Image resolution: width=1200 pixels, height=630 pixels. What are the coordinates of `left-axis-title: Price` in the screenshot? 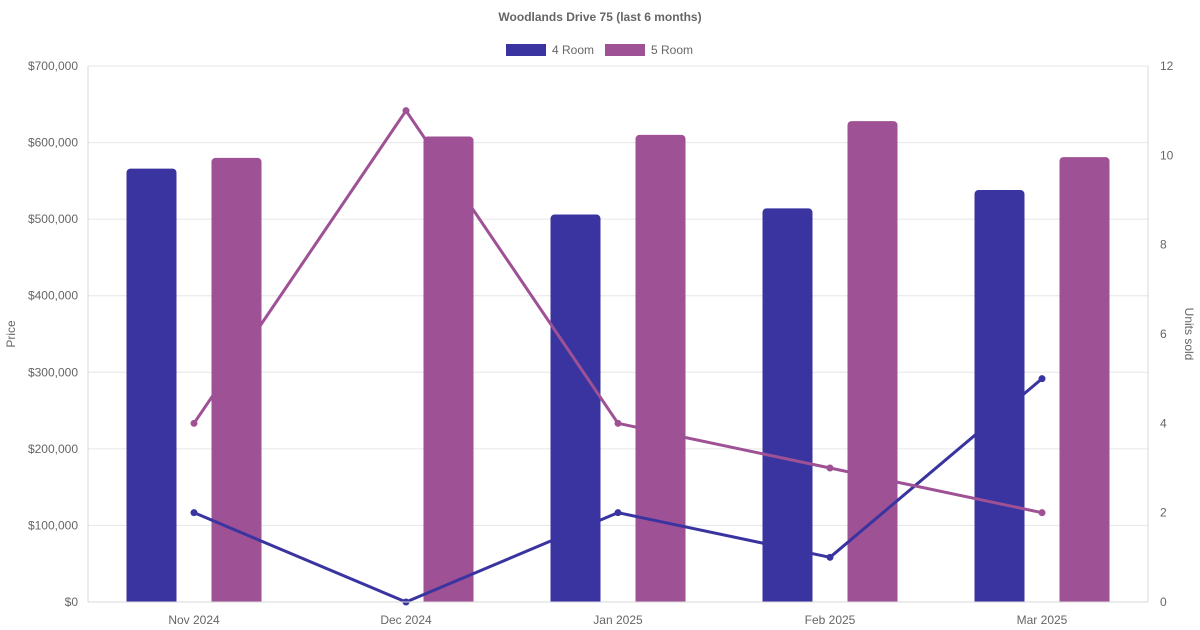 It's located at (11, 334).